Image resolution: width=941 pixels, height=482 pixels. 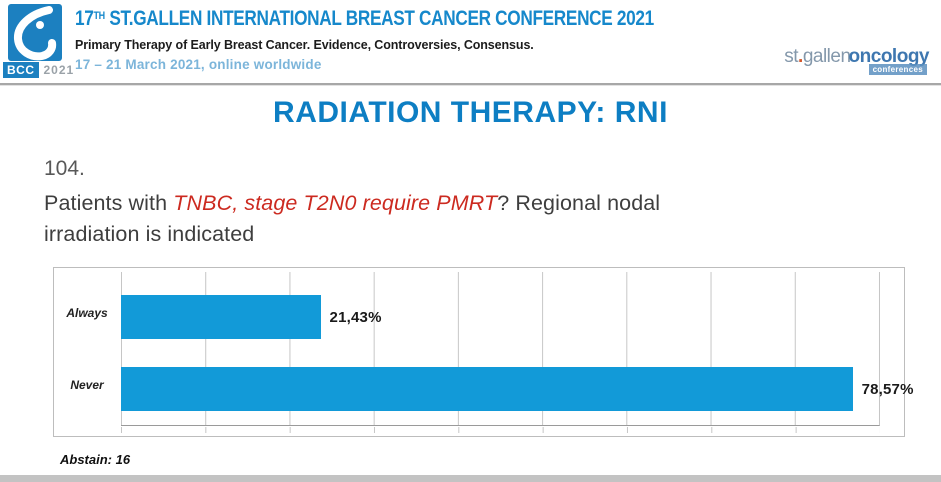 What do you see at coordinates (470, 112) in the screenshot?
I see `page-title: RADIATION THERAPY: RNI` at bounding box center [470, 112].